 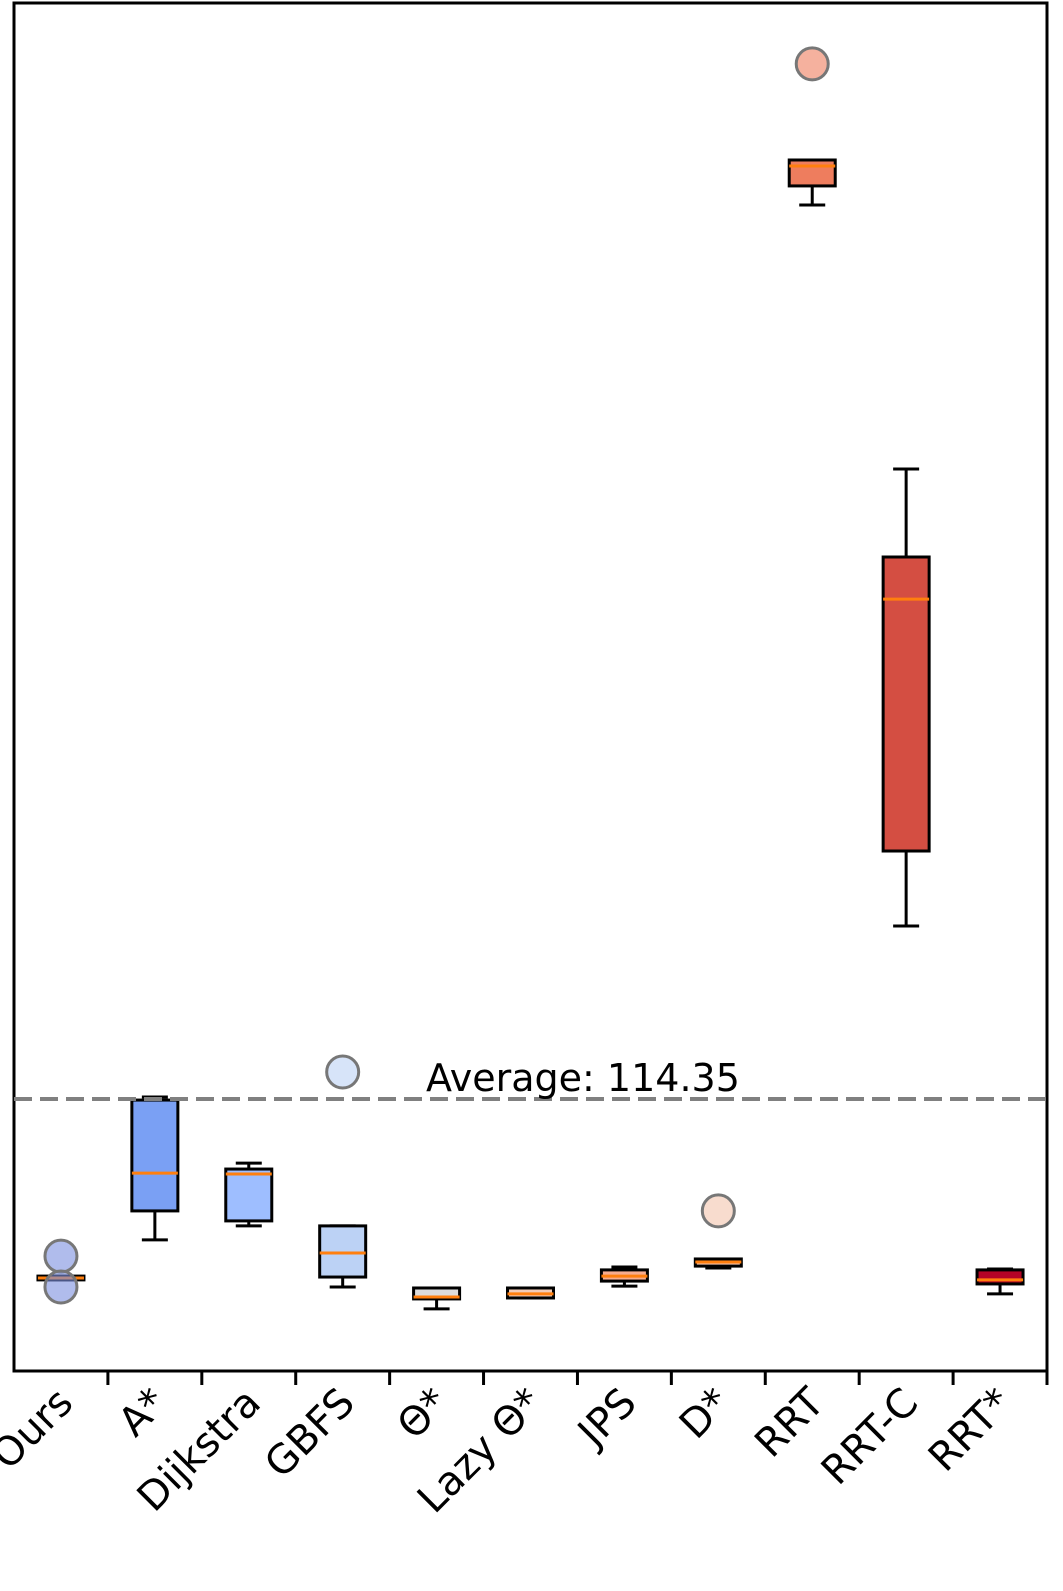 What do you see at coordinates (870, 1437) in the screenshot?
I see `x-tick-label: RRT-C` at bounding box center [870, 1437].